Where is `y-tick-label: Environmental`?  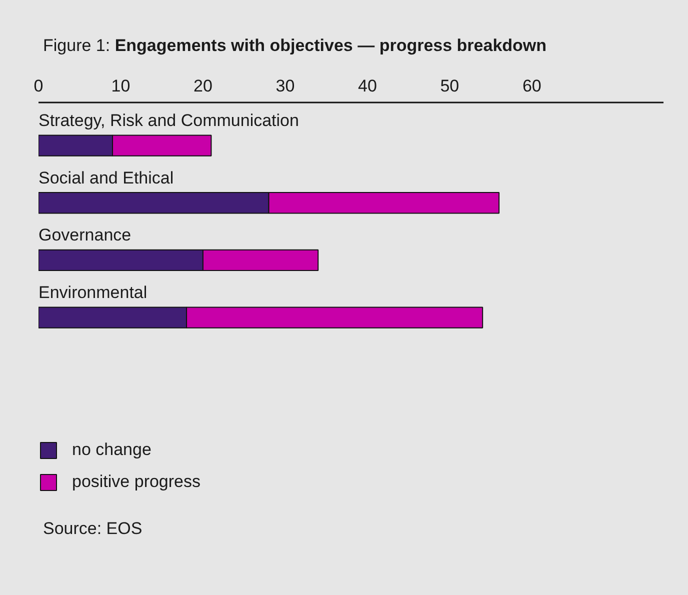
y-tick-label: Environmental is located at coordinates (93, 292).